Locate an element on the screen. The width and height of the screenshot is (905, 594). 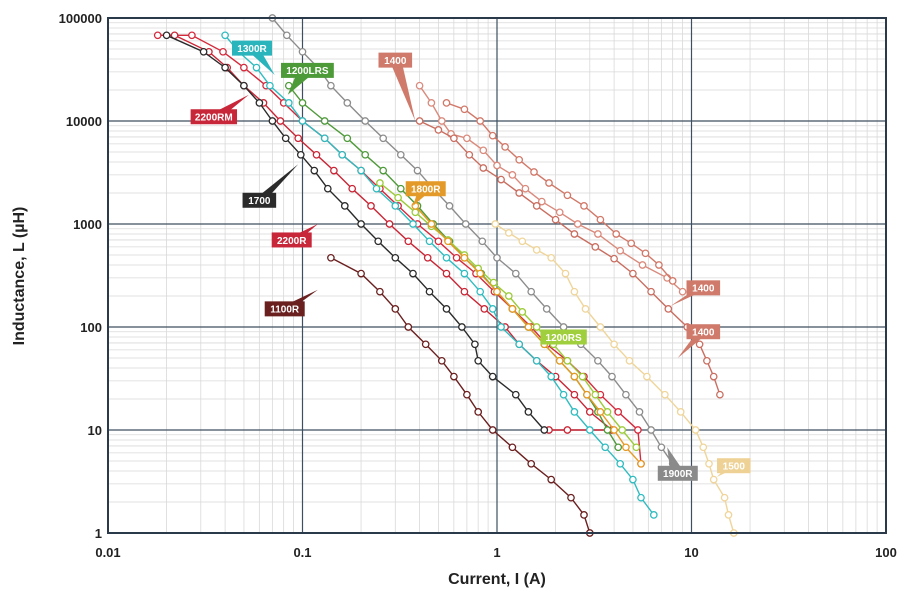
callout-label: 1200RS is located at coordinates (564, 338).